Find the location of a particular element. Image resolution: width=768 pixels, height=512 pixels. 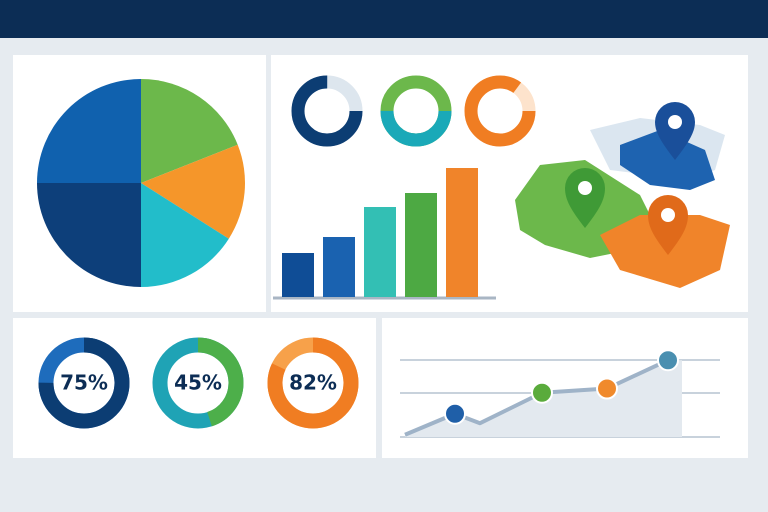

donut-label: 75% is located at coordinates (84, 383).